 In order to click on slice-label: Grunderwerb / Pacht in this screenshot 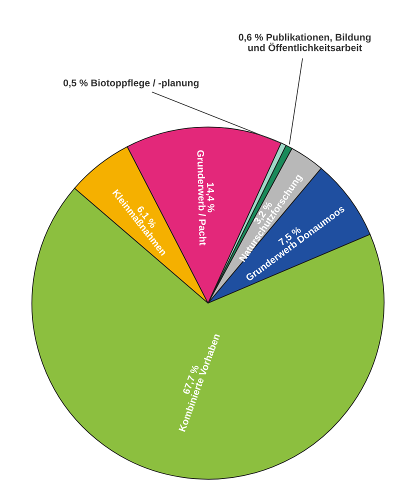, I will do `click(202, 198)`.